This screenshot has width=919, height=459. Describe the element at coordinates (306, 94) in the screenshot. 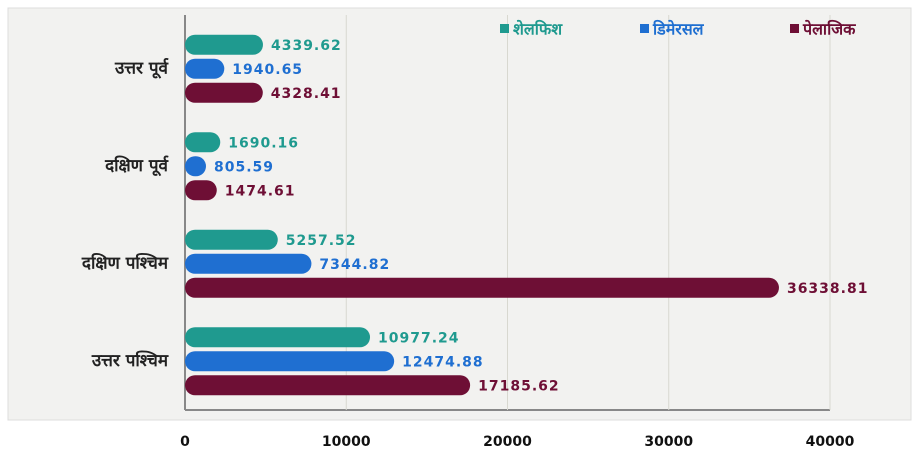

I see `data-label: 4328.41` at that location.